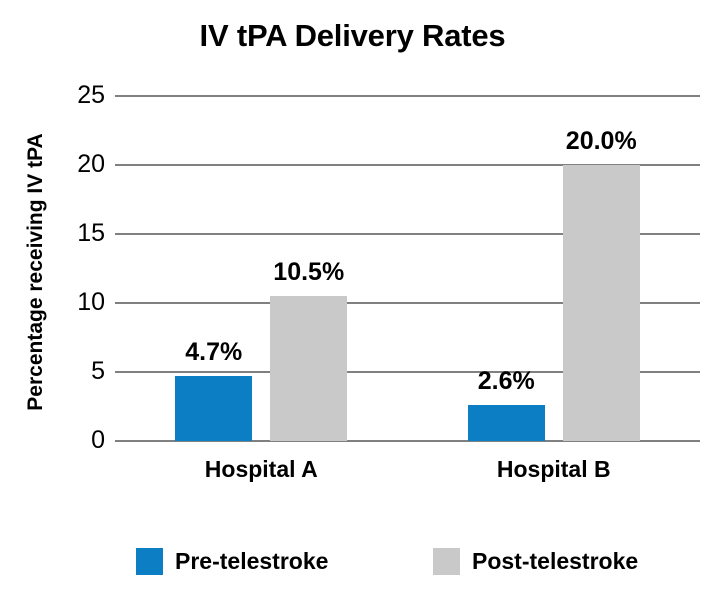 The image size is (705, 600). Describe the element at coordinates (601, 141) in the screenshot. I see `bar-value-label: 20.0%` at that location.